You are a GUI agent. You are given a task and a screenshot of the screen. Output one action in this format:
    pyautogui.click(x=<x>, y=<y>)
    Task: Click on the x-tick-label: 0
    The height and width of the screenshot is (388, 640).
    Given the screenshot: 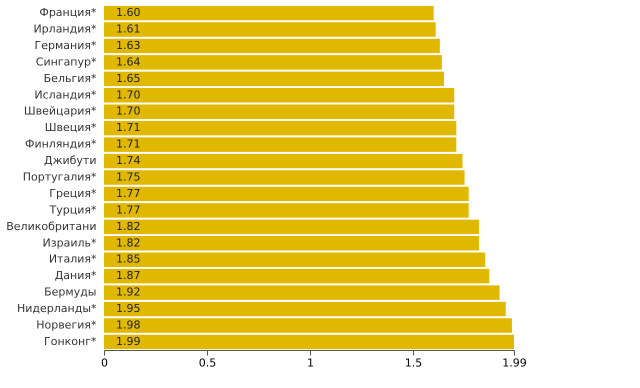 What is the action you would take?
    pyautogui.click(x=104, y=363)
    